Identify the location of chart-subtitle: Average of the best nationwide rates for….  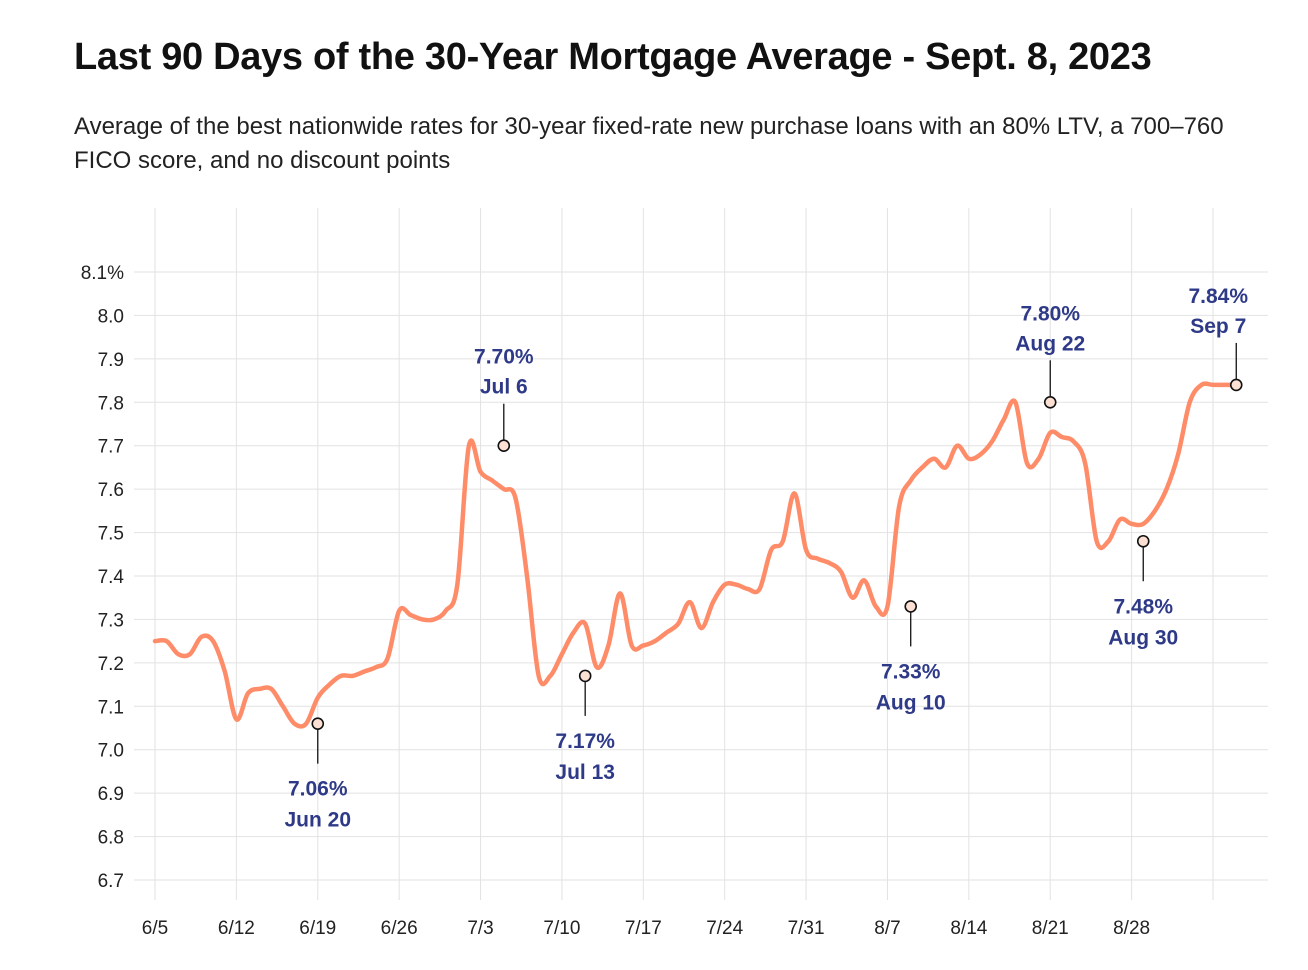
(649, 143).